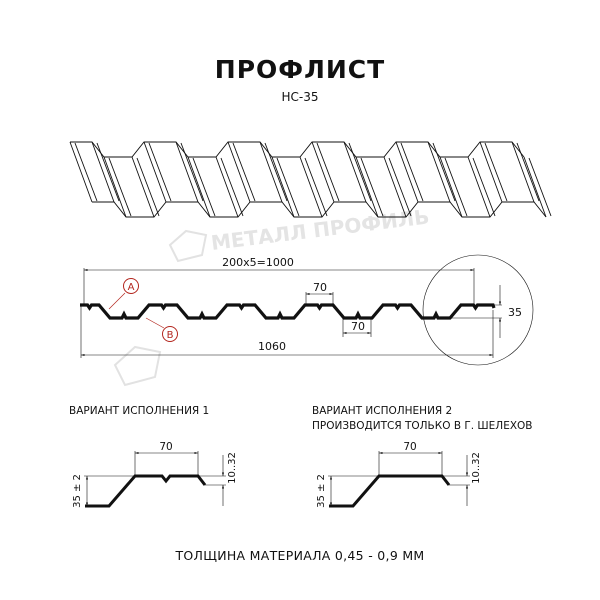 This screenshot has width=600, height=600. Describe the element at coordinates (139, 411) in the screenshot. I see `variant1-caption: ВАРИАНТ ИСПОЛНЕНИЯ 1` at that location.